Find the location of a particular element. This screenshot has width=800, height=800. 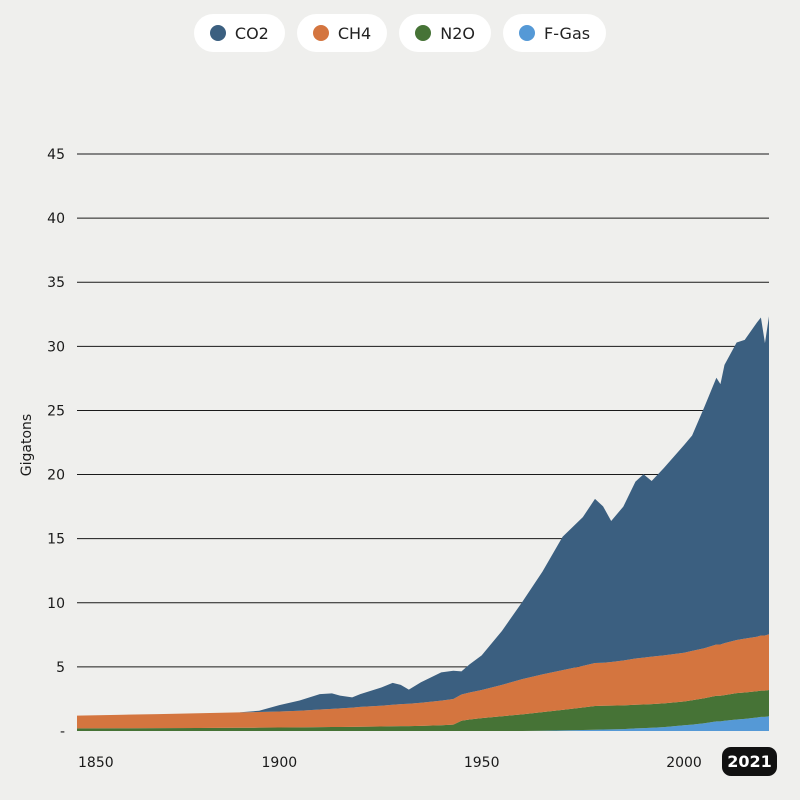

legend-item-co2: CO2 is located at coordinates (239, 33).